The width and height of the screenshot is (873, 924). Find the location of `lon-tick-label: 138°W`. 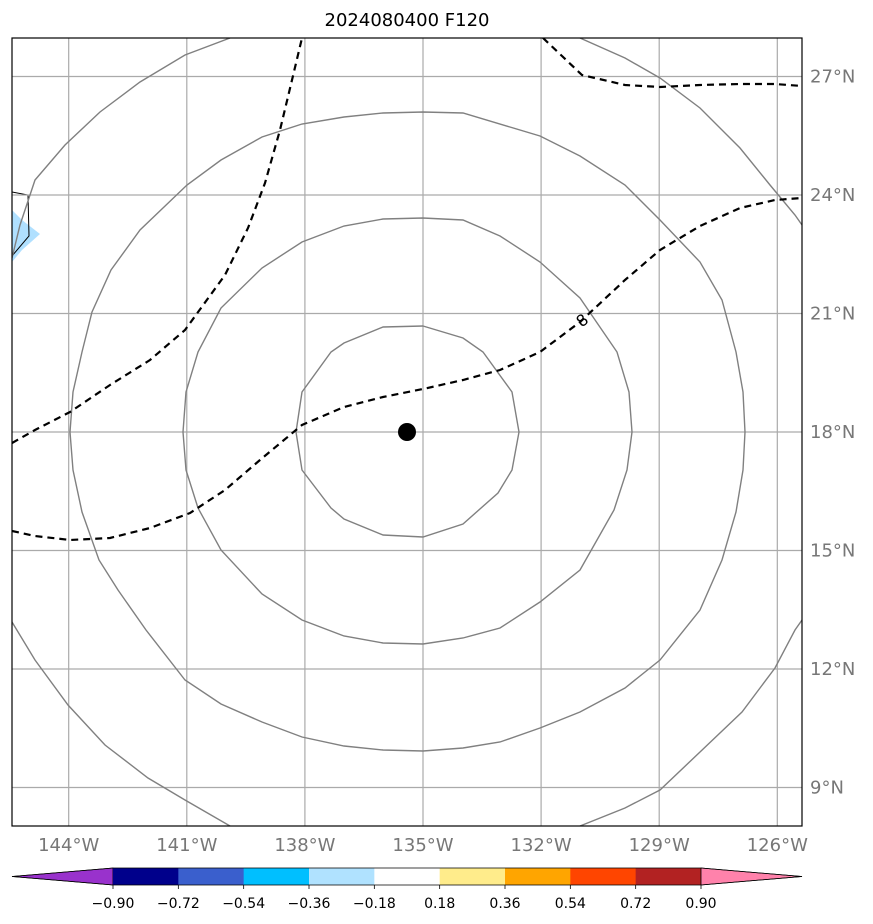

lon-tick-label: 138°W is located at coordinates (304, 845).